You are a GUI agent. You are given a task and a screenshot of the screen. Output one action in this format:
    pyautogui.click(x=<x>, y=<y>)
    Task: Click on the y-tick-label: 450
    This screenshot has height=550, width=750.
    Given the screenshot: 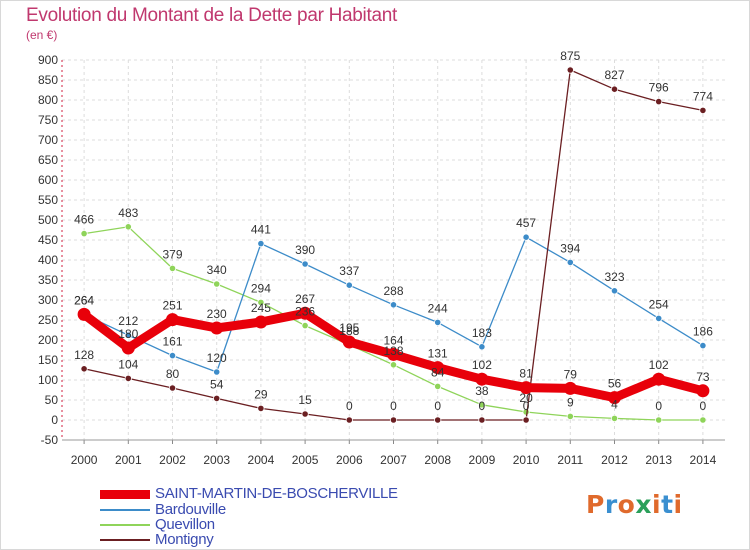 What is the action you would take?
    pyautogui.click(x=48, y=240)
    